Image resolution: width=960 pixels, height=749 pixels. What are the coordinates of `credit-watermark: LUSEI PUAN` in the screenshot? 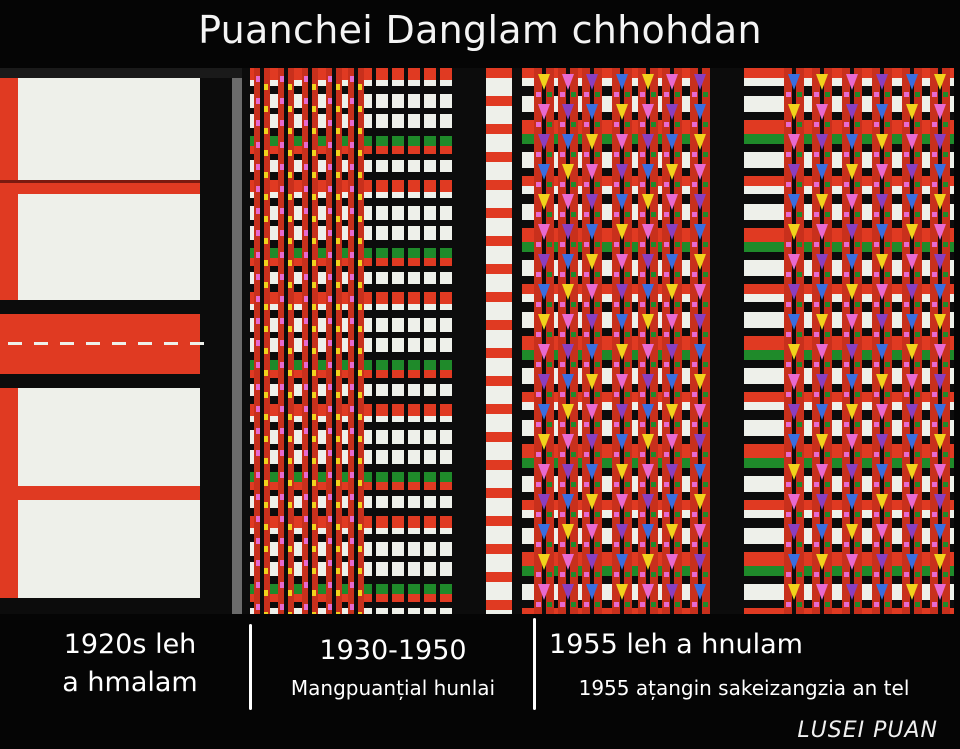 It's located at (867, 730).